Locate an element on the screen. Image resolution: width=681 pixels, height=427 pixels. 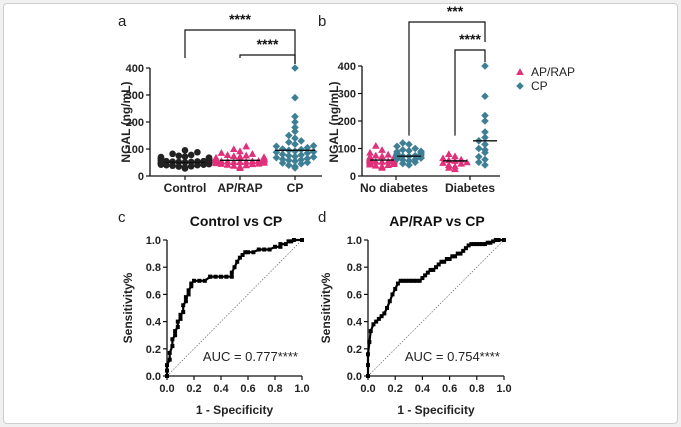
panel-b-legend-marker is located at coordinates (520, 72).